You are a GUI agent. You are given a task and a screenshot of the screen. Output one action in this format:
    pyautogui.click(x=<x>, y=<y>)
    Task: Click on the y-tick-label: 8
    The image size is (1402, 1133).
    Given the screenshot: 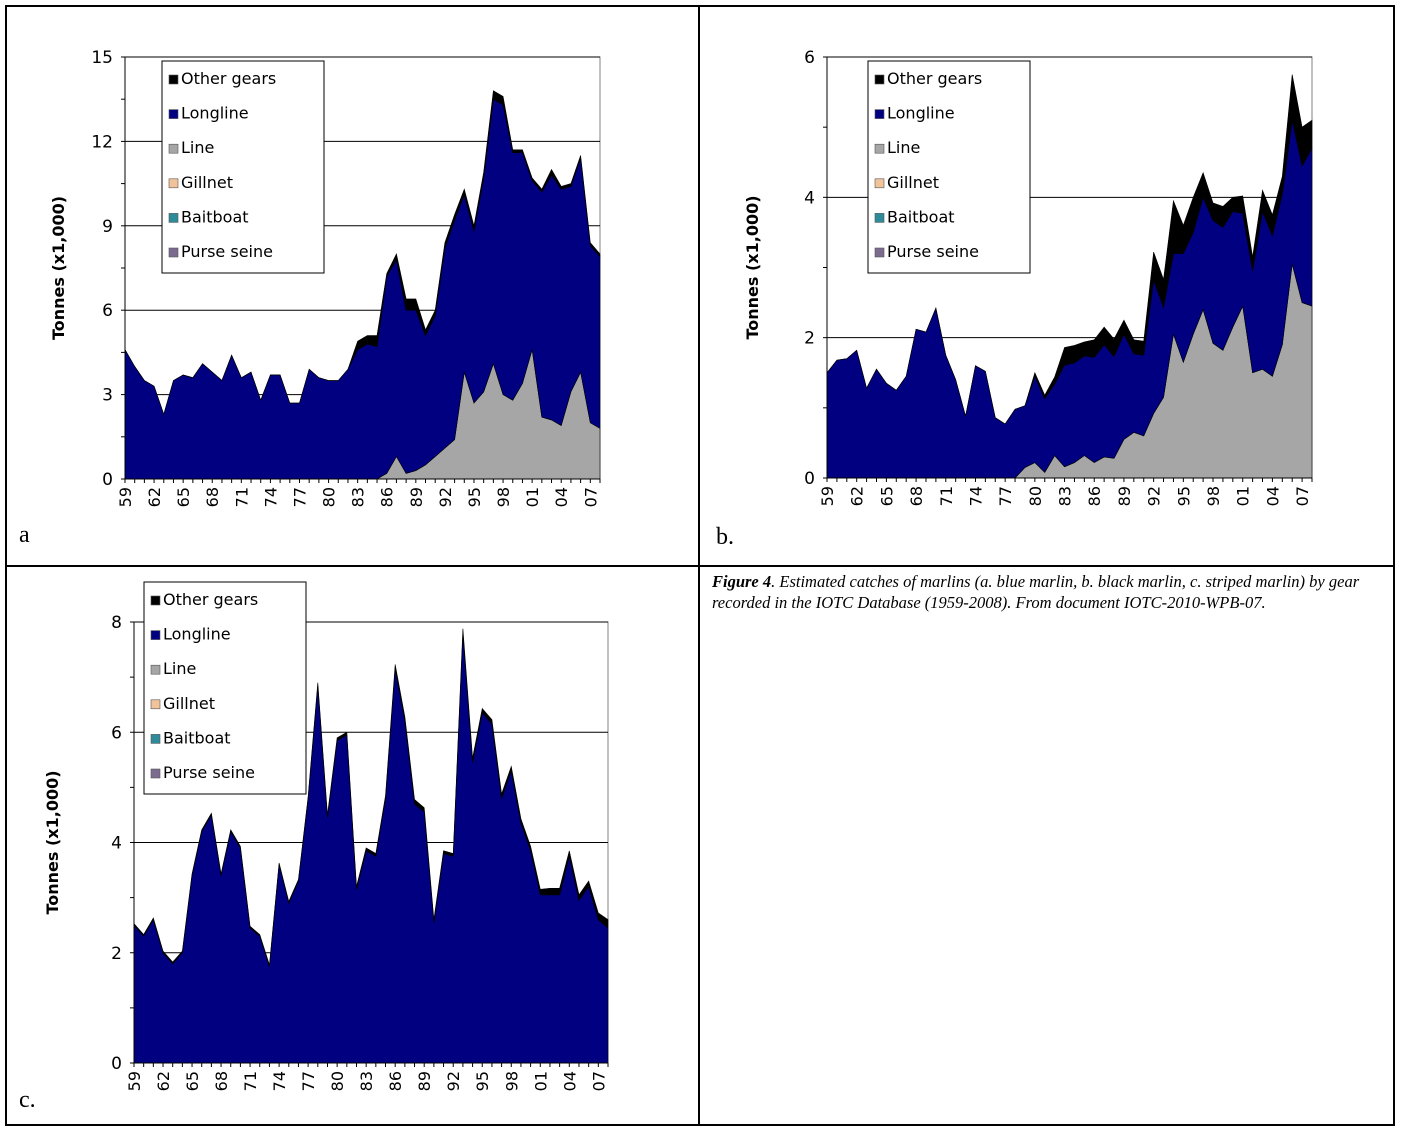 What is the action you would take?
    pyautogui.click(x=116, y=623)
    